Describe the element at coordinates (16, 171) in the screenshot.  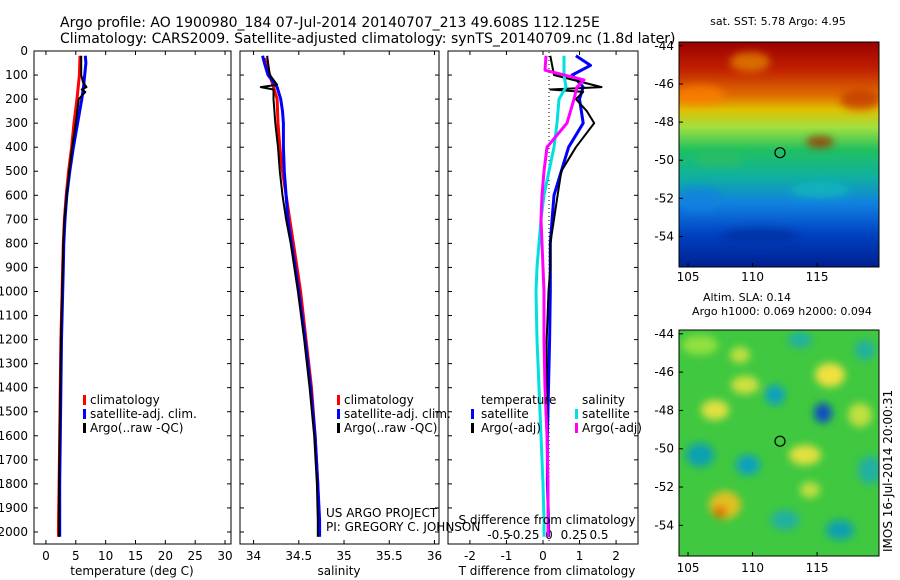
I see `depth-tick-label: 500` at that location.